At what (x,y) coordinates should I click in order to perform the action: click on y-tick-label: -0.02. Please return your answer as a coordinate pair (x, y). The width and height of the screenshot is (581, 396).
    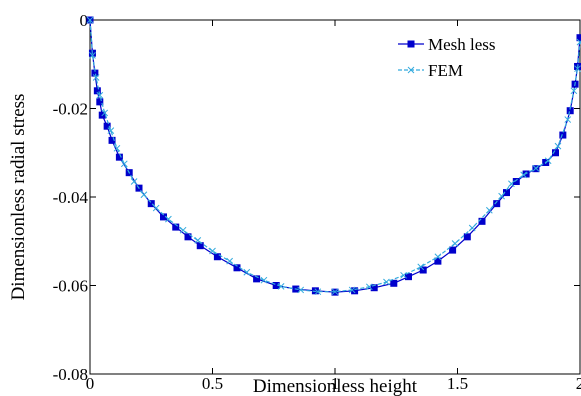
    Looking at the image, I should click on (70, 109).